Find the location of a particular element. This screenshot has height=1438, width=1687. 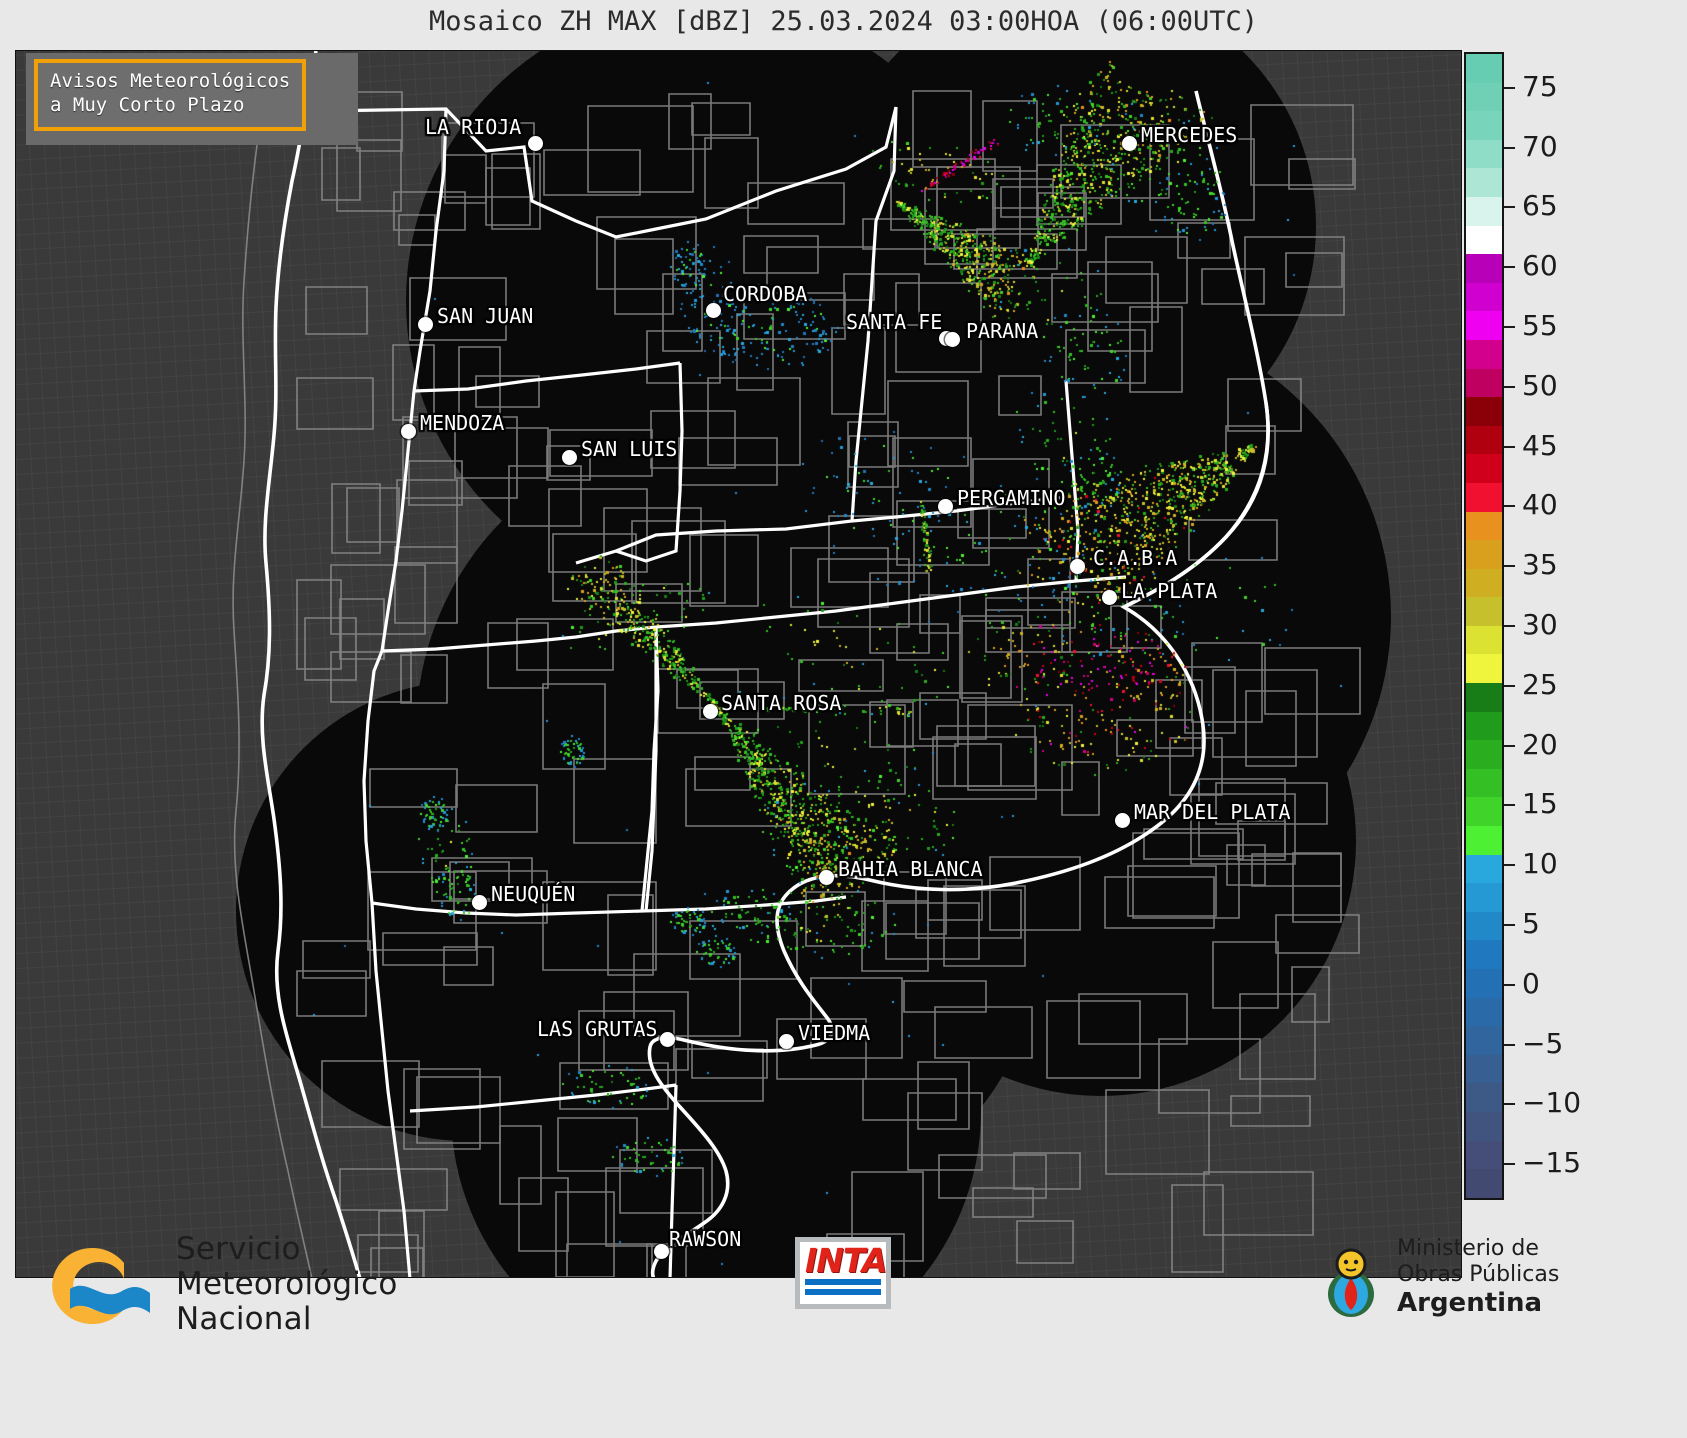

colorbar-tick-label: 40 is located at coordinates (1540, 505).